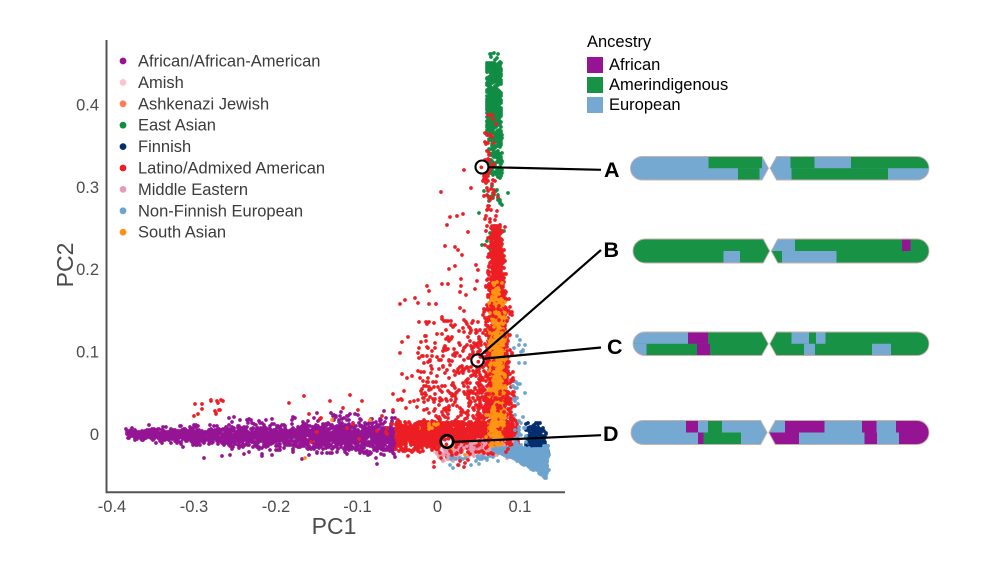 Image resolution: width=1000 pixels, height=563 pixels. I want to click on svg-text: Non-Finnish European, so click(220, 211).